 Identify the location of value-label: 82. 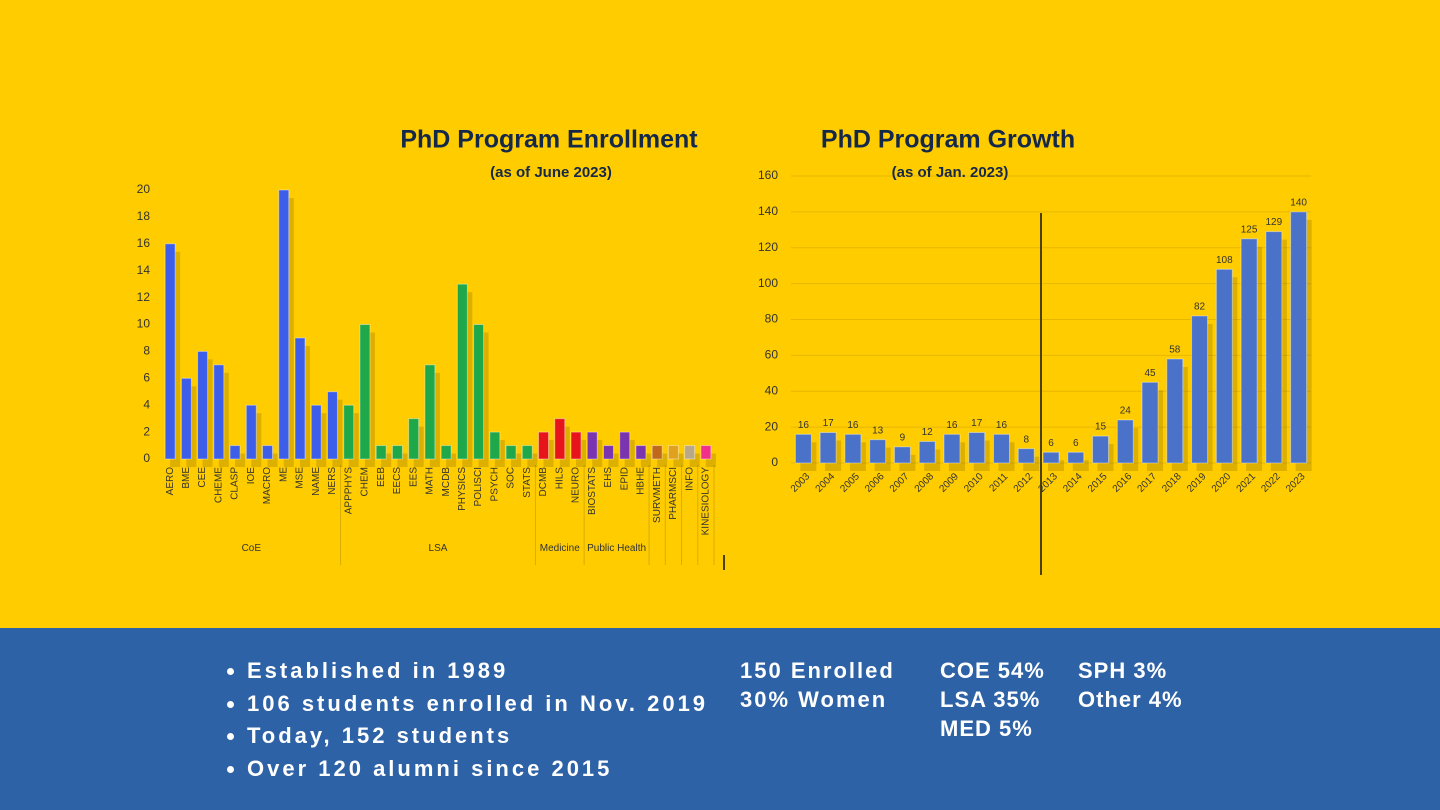
(1200, 307).